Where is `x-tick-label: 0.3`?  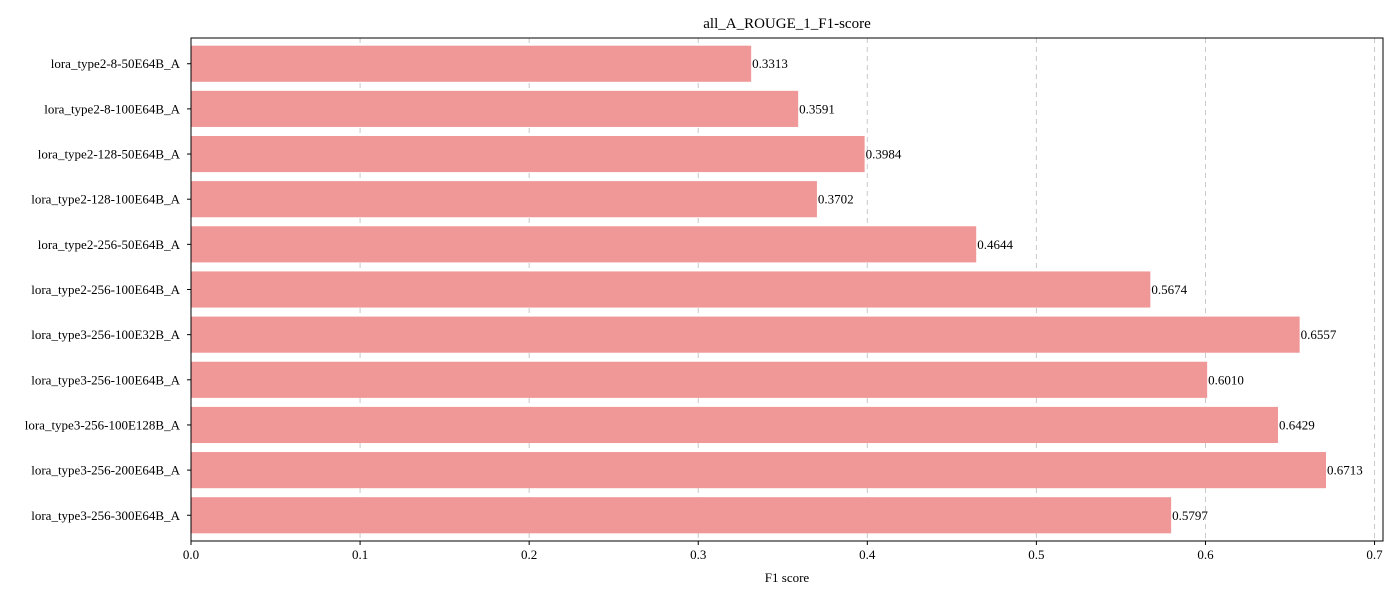 x-tick-label: 0.3 is located at coordinates (698, 554).